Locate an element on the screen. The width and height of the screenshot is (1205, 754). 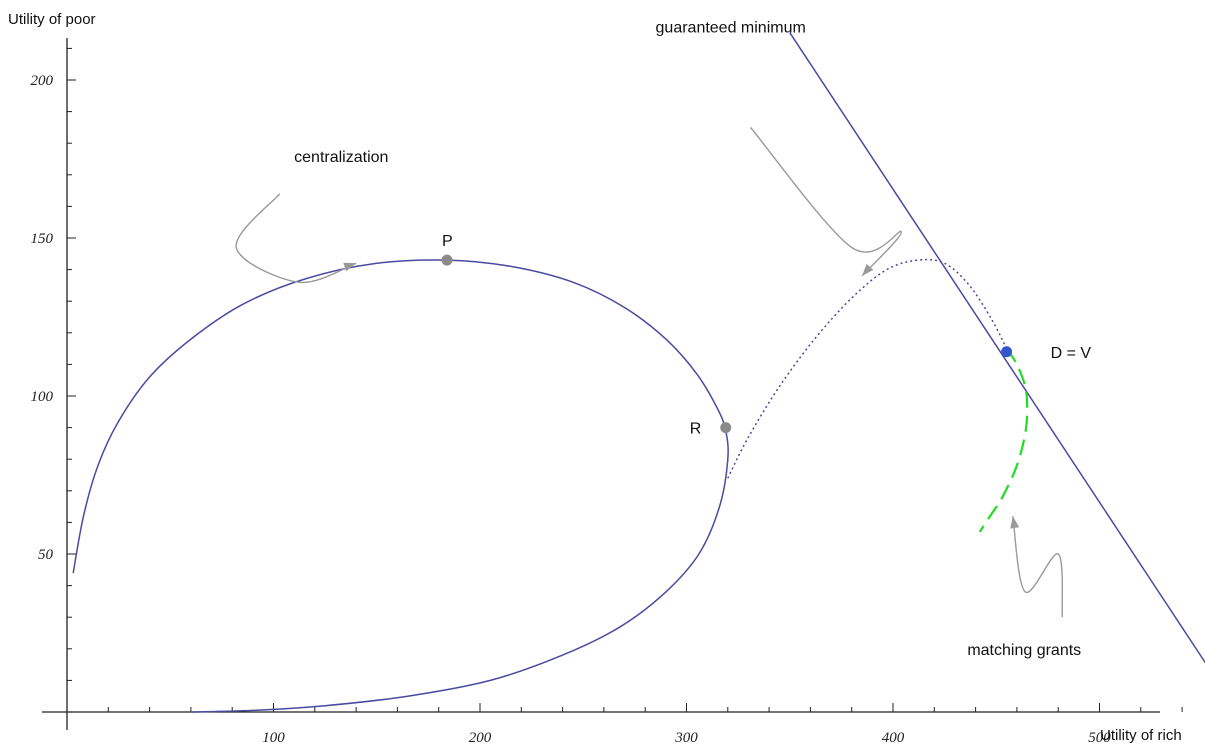
y-tick-label: 100 is located at coordinates (42, 397).